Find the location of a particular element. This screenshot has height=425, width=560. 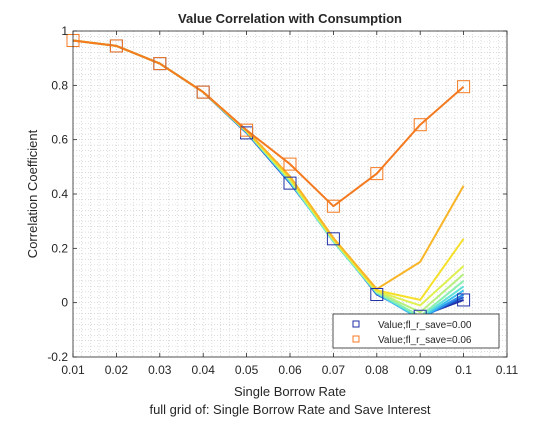

x-tick-label: 0.02 is located at coordinates (117, 370).